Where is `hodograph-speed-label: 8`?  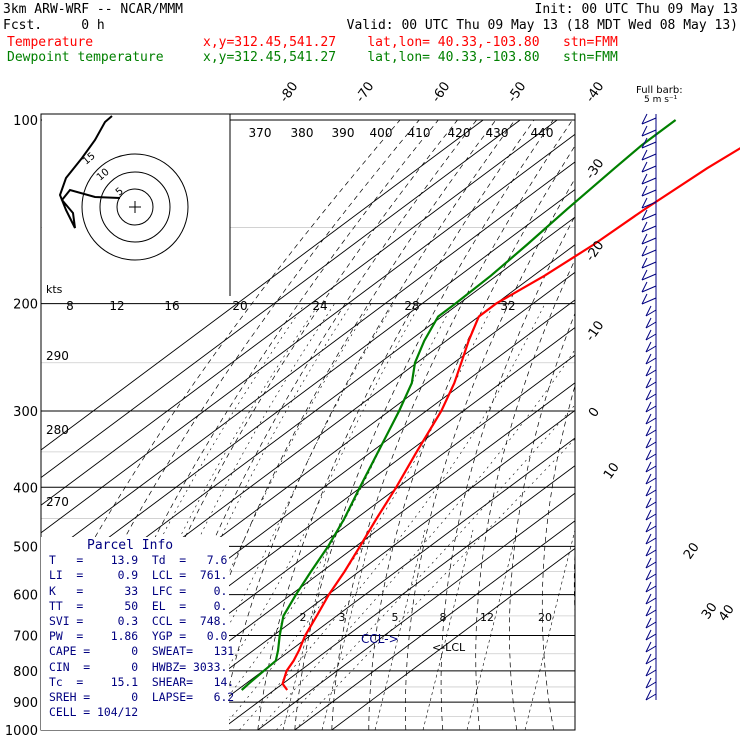 hodograph-speed-label: 8 is located at coordinates (70, 306).